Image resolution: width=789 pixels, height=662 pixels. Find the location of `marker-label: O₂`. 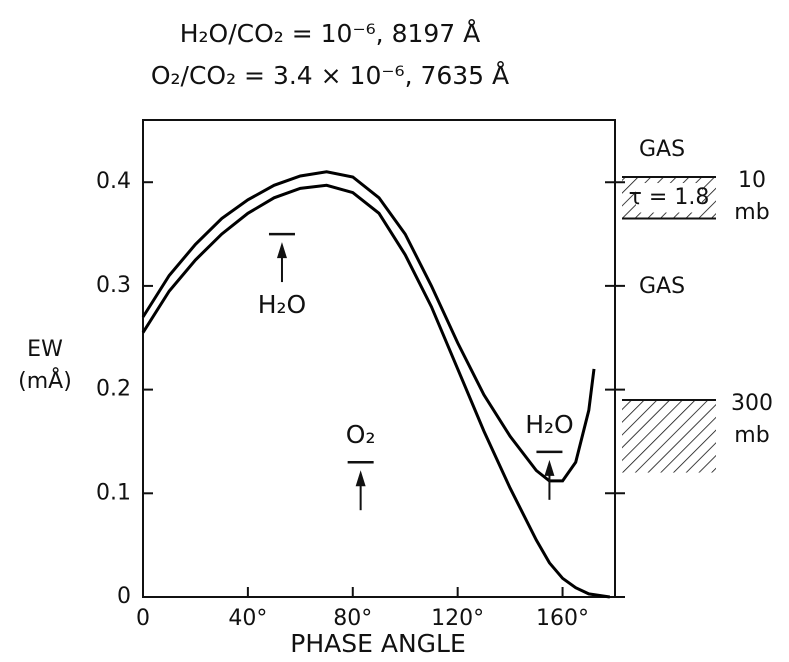

marker-label: O₂ is located at coordinates (361, 434).